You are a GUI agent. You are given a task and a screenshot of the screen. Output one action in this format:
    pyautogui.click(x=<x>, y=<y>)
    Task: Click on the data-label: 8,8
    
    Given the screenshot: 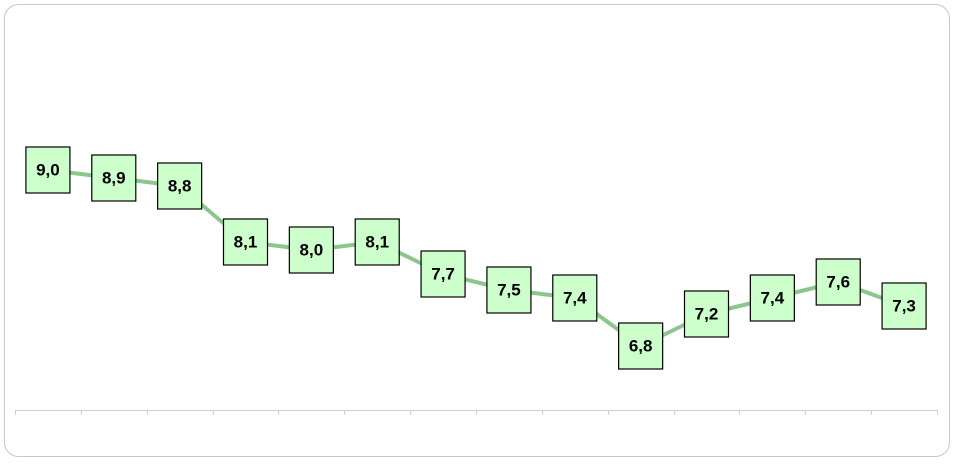 What is the action you would take?
    pyautogui.click(x=180, y=186)
    